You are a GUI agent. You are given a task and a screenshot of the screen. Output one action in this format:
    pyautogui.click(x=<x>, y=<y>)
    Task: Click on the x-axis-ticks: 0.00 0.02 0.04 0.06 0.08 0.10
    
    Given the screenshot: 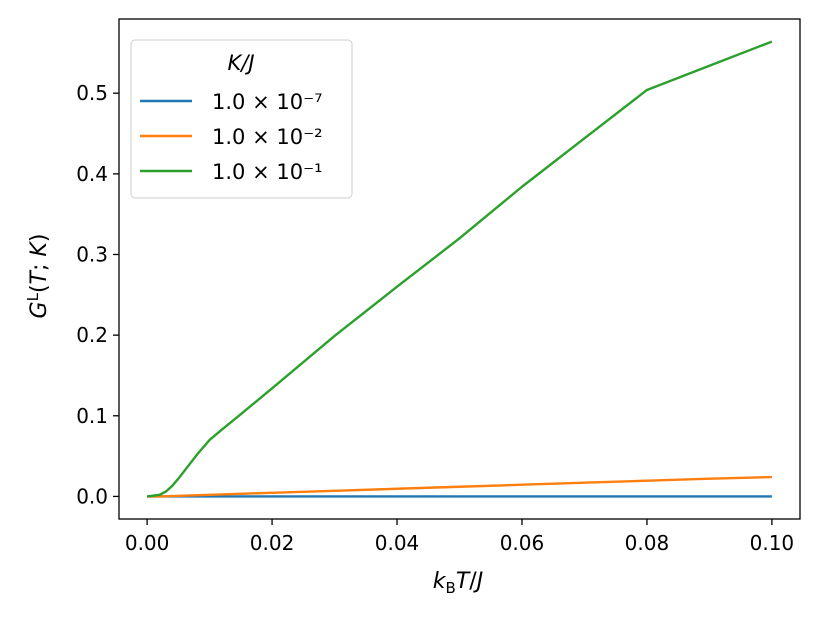 What is the action you would take?
    pyautogui.click(x=459, y=537)
    